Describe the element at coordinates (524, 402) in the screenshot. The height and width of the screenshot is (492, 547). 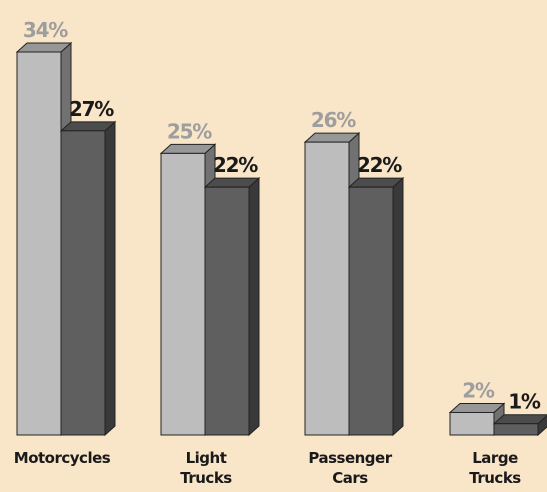
I see `value-label-3-1: 1%` at that location.